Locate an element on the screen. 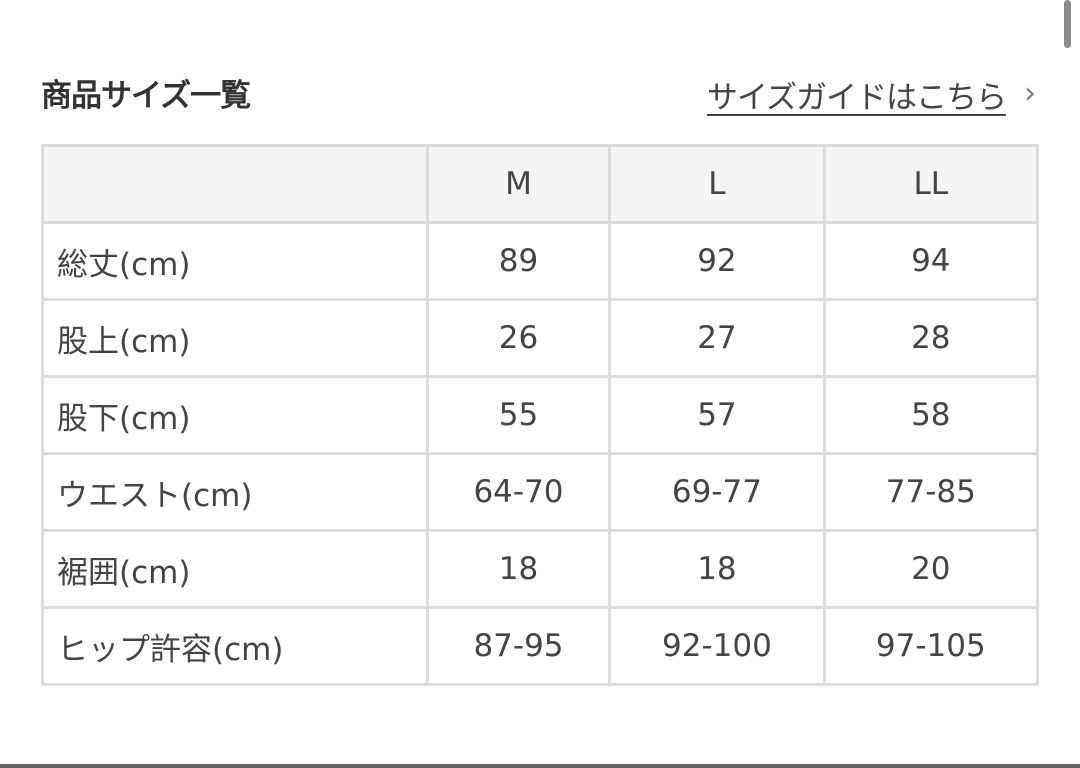  row-label: 股上(cm) is located at coordinates (235, 338).